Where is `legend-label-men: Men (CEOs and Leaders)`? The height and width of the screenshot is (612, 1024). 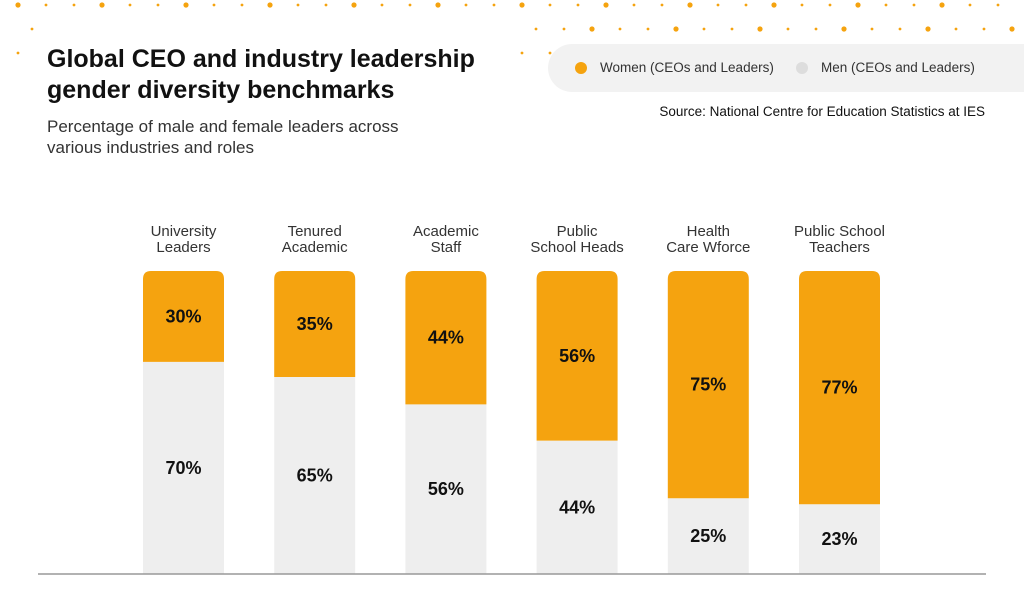
legend-label-men: Men (CEOs and Leaders) is located at coordinates (898, 67).